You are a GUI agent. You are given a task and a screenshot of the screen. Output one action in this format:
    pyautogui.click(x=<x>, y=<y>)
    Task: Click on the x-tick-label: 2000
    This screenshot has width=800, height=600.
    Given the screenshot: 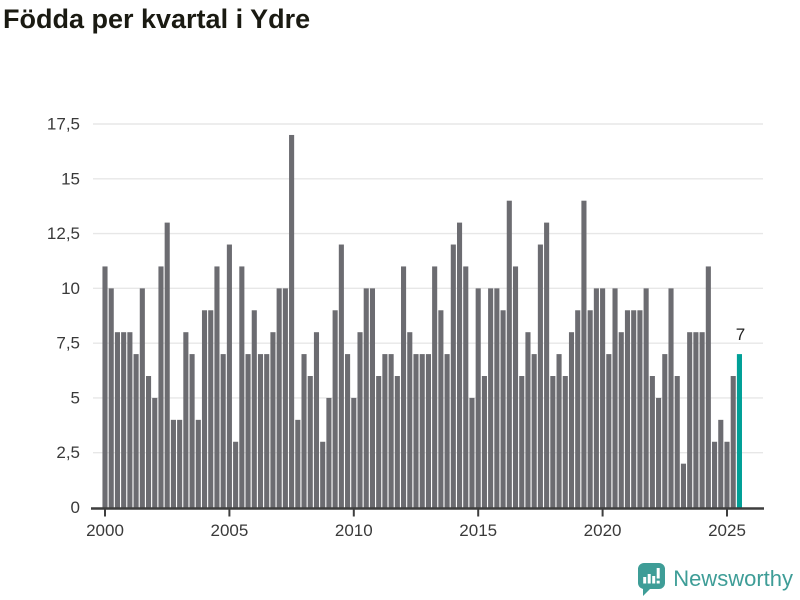 What is the action you would take?
    pyautogui.click(x=105, y=530)
    